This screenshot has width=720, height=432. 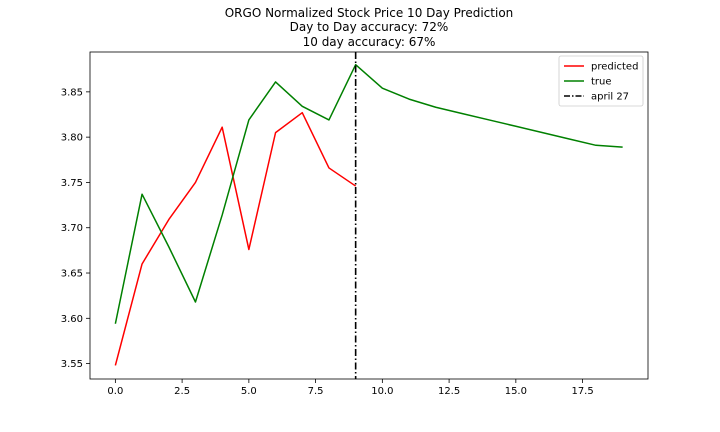 I want to click on x-tick-label: 17.5, so click(x=582, y=391).